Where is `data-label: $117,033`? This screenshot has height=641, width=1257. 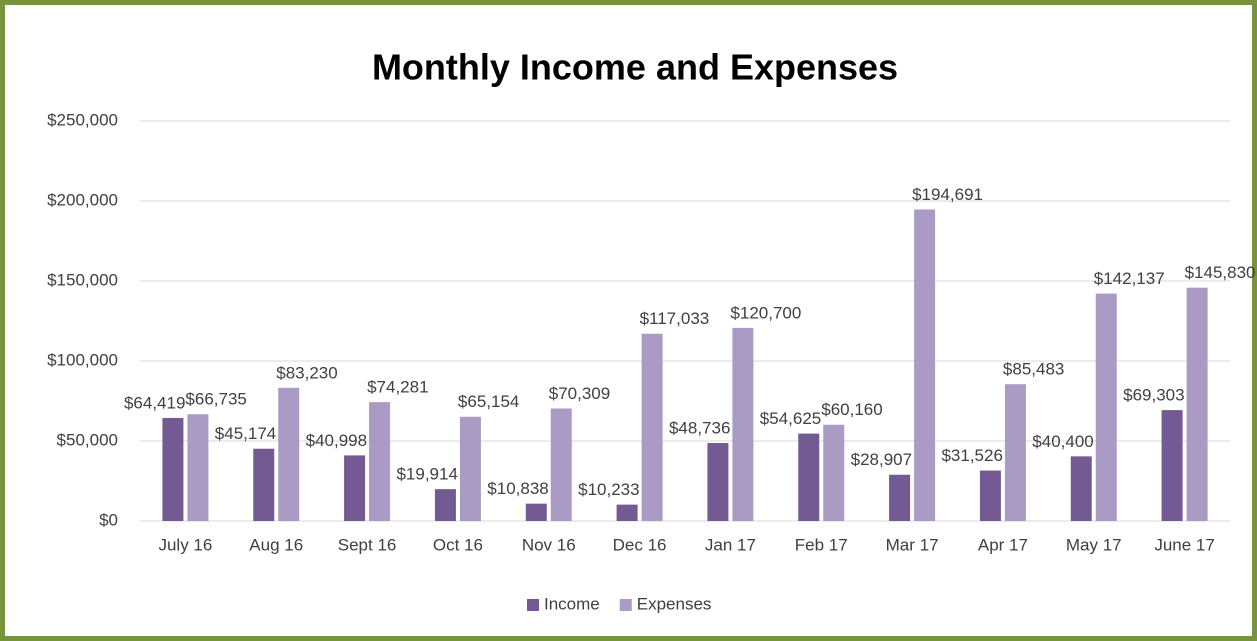
data-label: $117,033 is located at coordinates (675, 318).